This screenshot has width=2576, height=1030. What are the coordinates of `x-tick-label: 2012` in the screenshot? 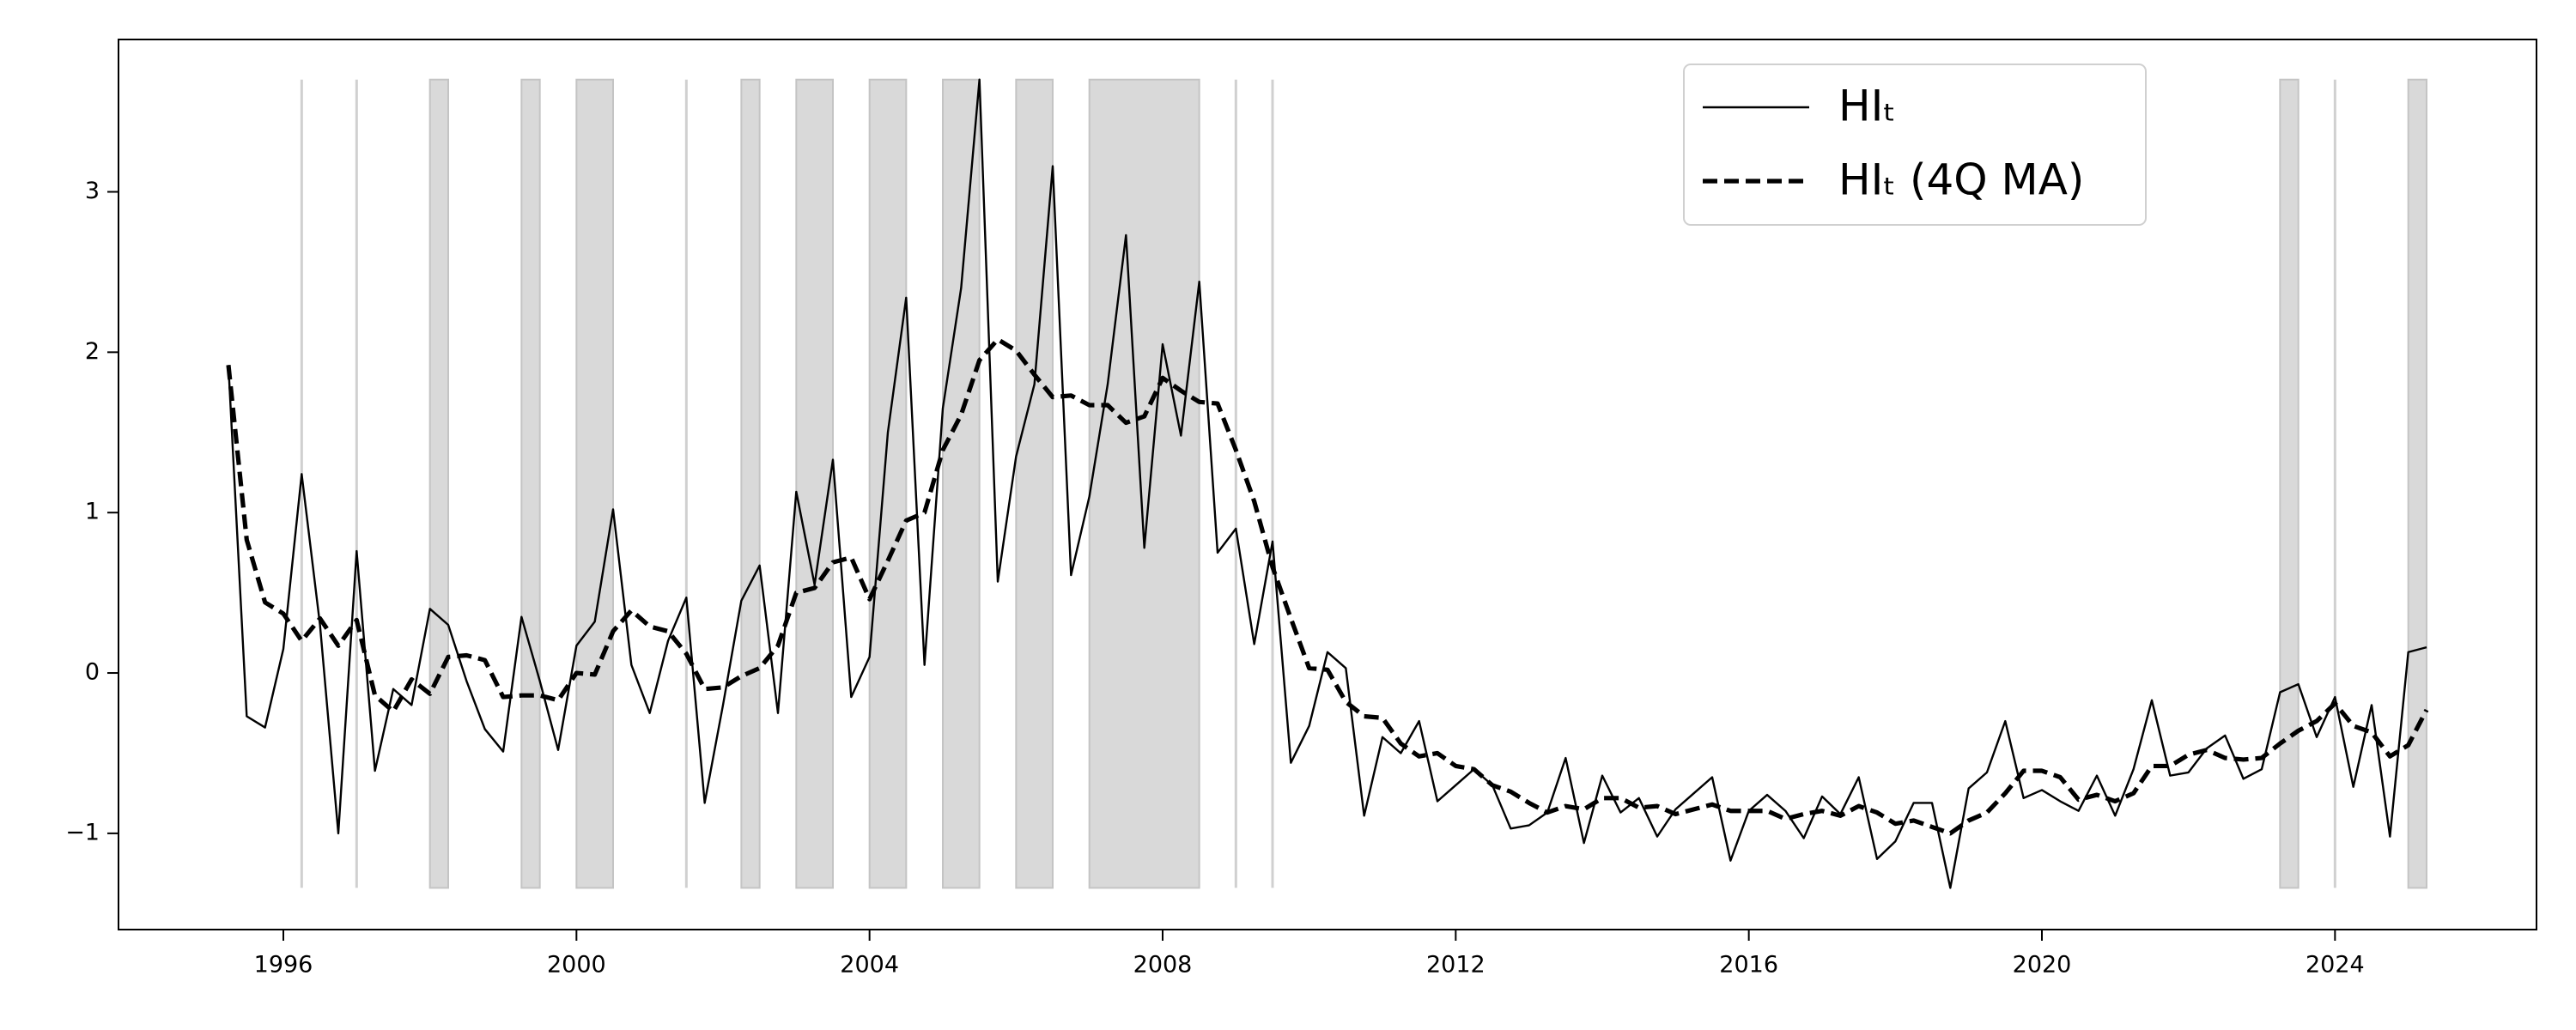 It's located at (1455, 965).